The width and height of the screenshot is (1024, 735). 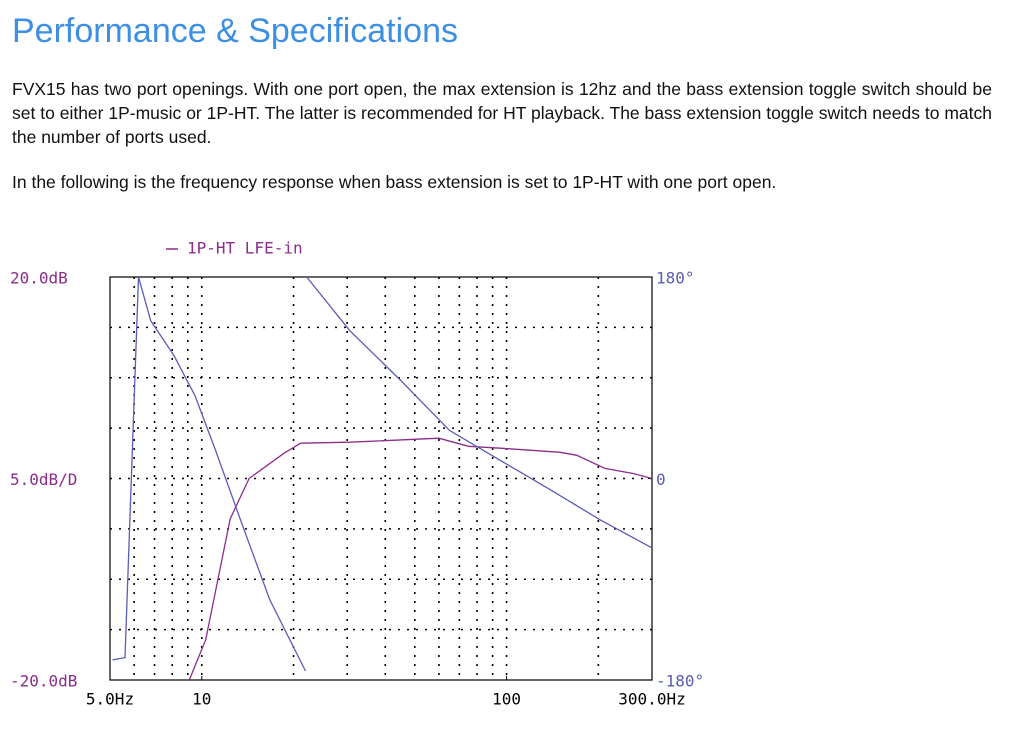 I want to click on legend-label: 1P-HT LFE-in, so click(x=245, y=248).